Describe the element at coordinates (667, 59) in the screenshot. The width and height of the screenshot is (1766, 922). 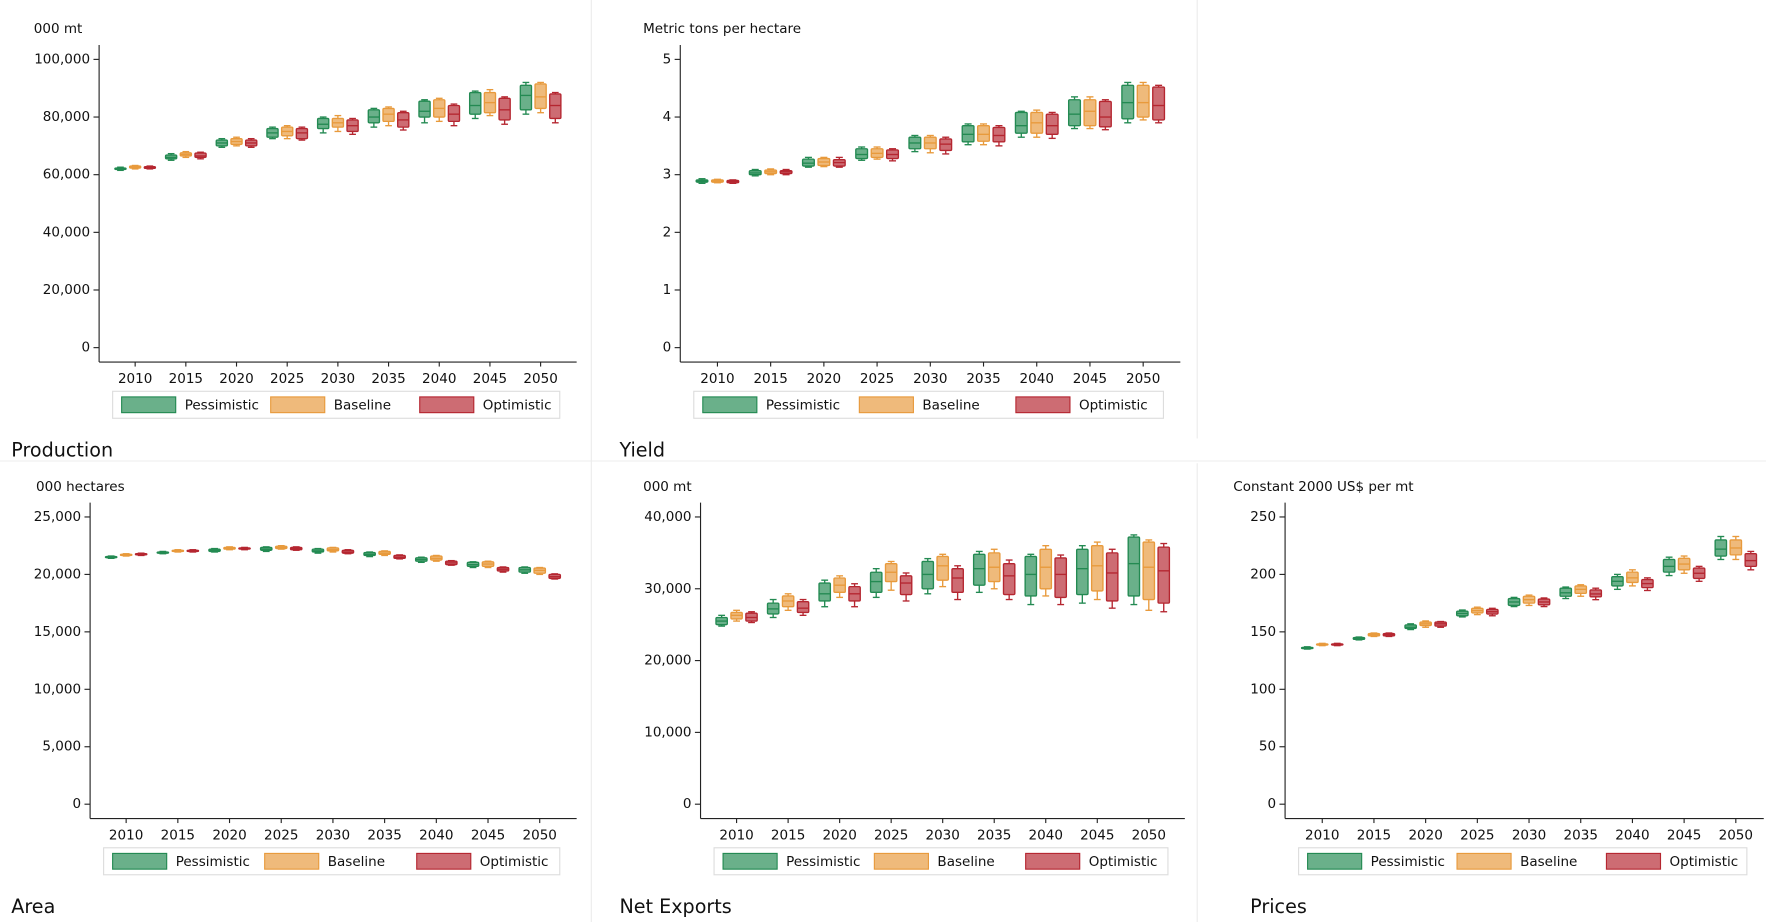
I see `y-tick-label: 5` at that location.